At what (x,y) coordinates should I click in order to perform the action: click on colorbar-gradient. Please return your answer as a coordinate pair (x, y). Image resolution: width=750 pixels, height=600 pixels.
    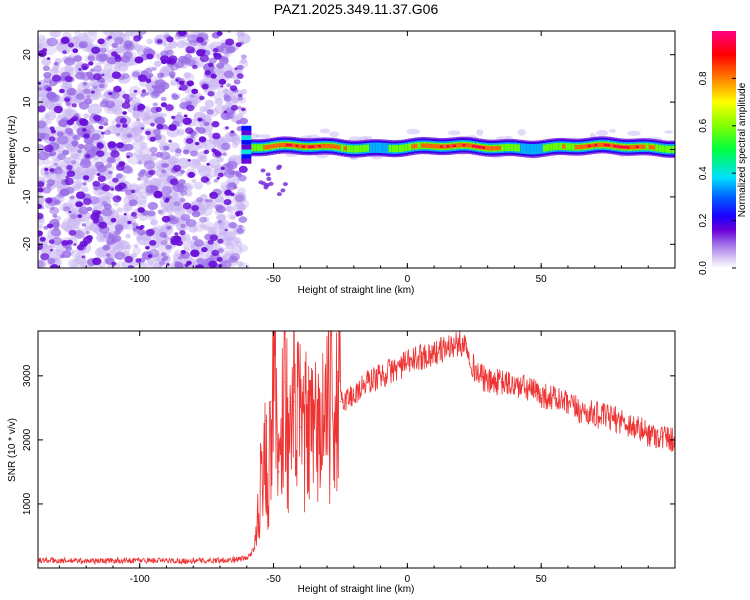
    Looking at the image, I should click on (724, 149).